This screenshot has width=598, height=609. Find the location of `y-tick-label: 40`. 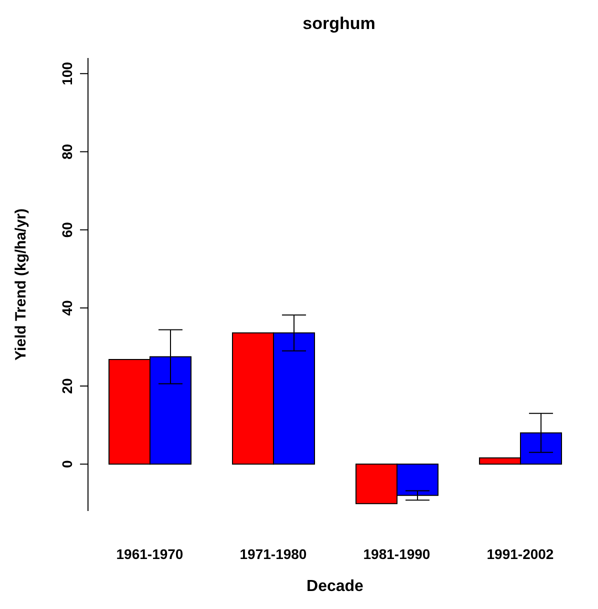

y-tick-label: 40 is located at coordinates (67, 308).